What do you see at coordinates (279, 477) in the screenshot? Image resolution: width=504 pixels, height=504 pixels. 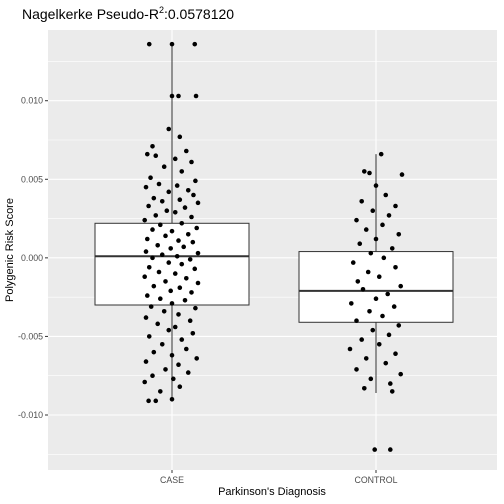 I see `x-axis-ticks: CASE CONTROL` at bounding box center [279, 477].